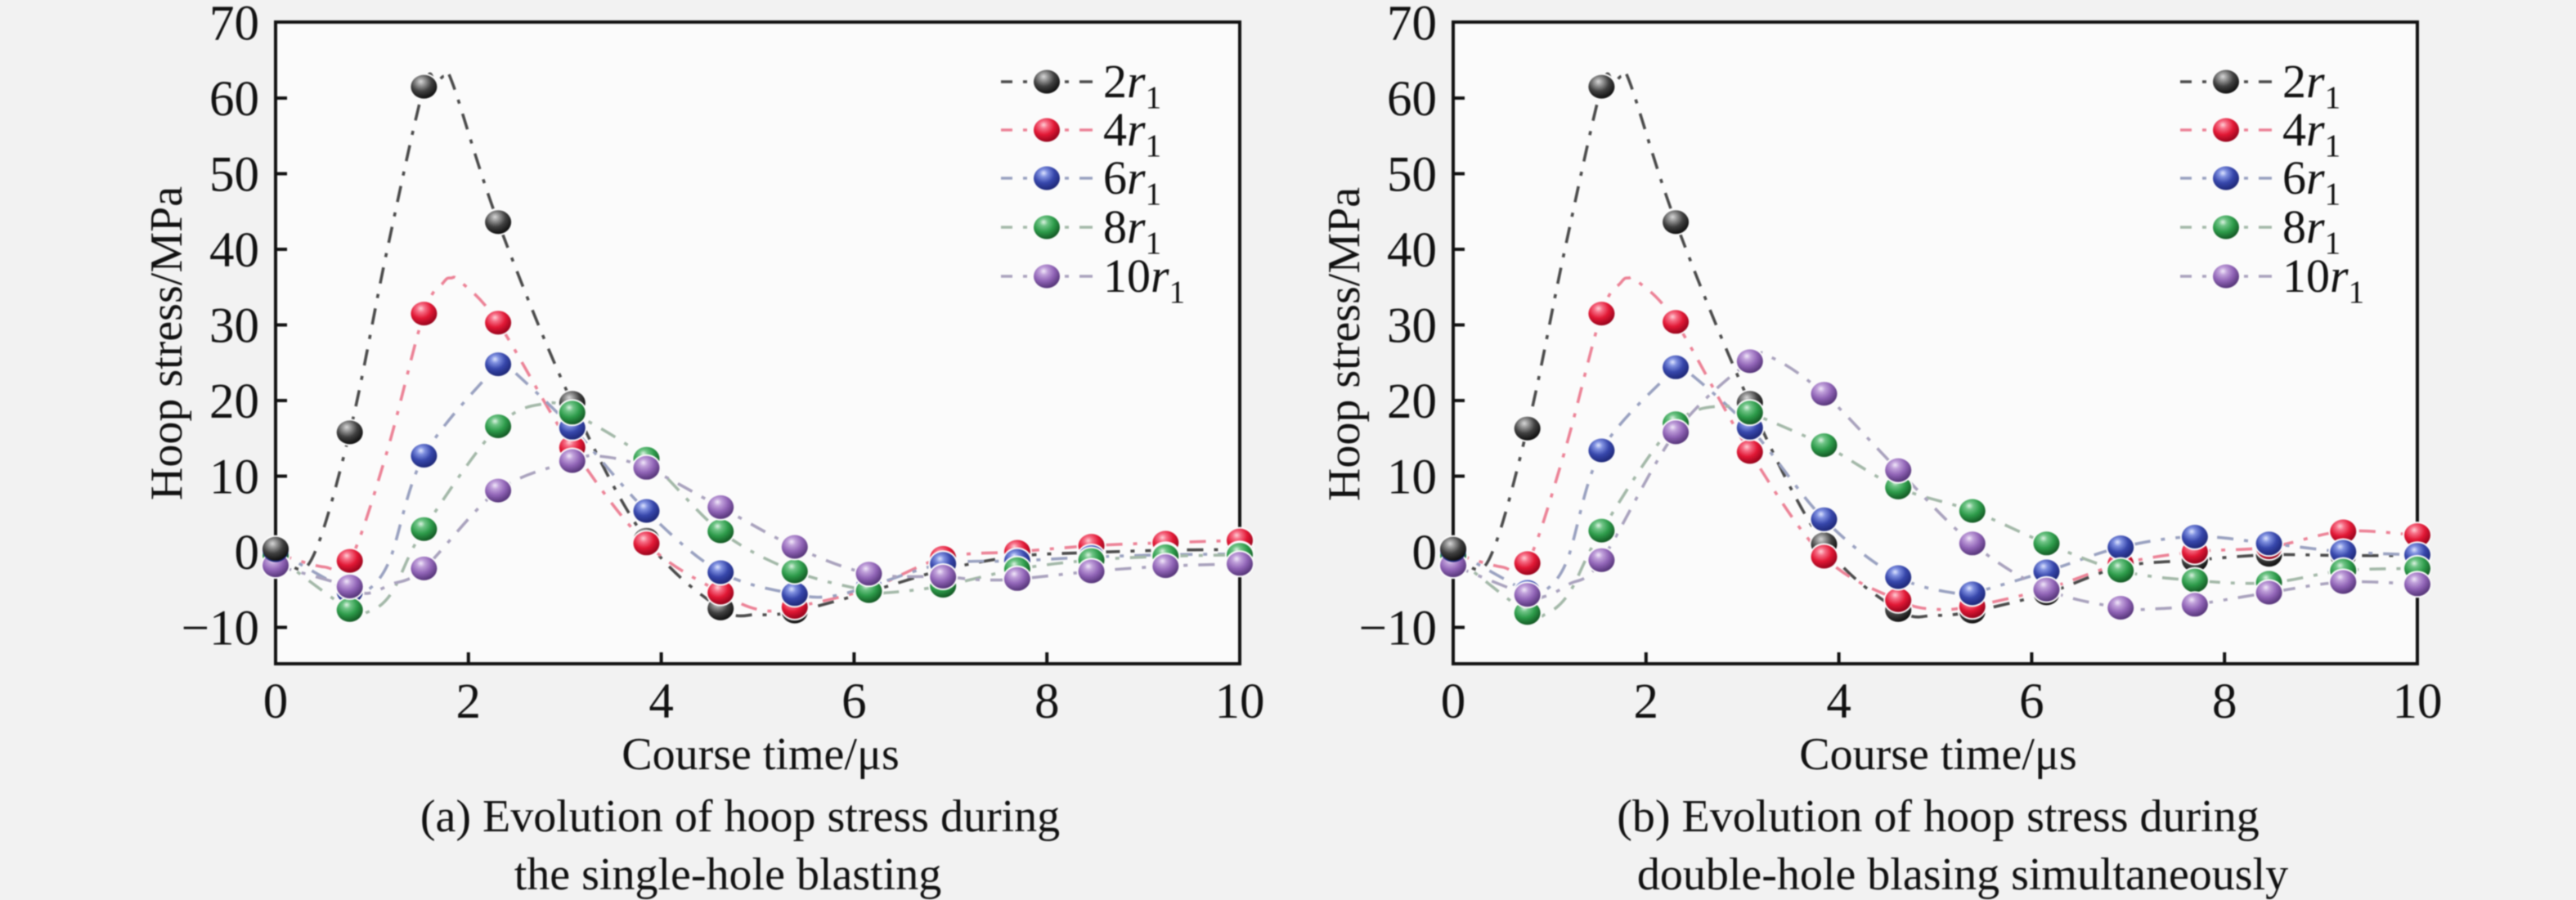 Image resolution: width=2576 pixels, height=900 pixels. What do you see at coordinates (1938, 816) in the screenshot?
I see `svg-text:(b) Evolution of hoop stress d: (b) Evolution of hoop stress during` at bounding box center [1938, 816].